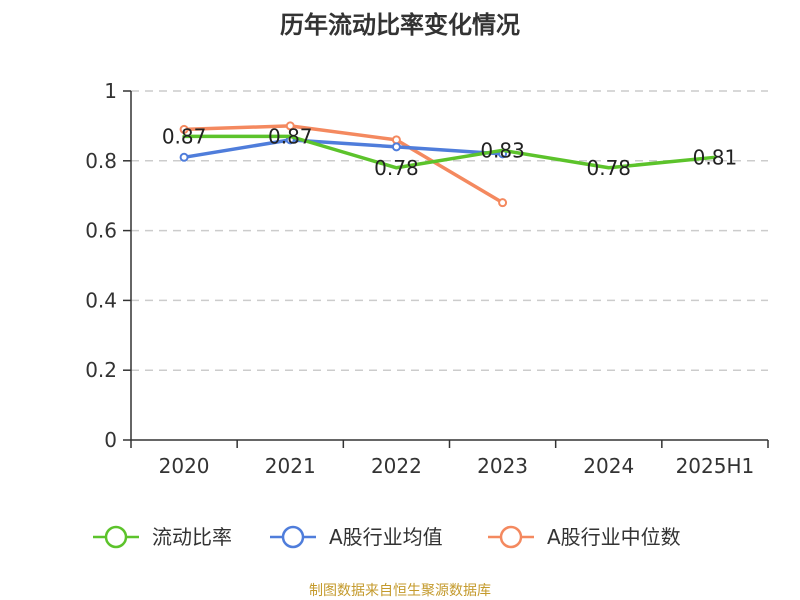 The width and height of the screenshot is (800, 600). What do you see at coordinates (101, 370) in the screenshot?
I see `y-tick-label: 0.2` at bounding box center [101, 370].